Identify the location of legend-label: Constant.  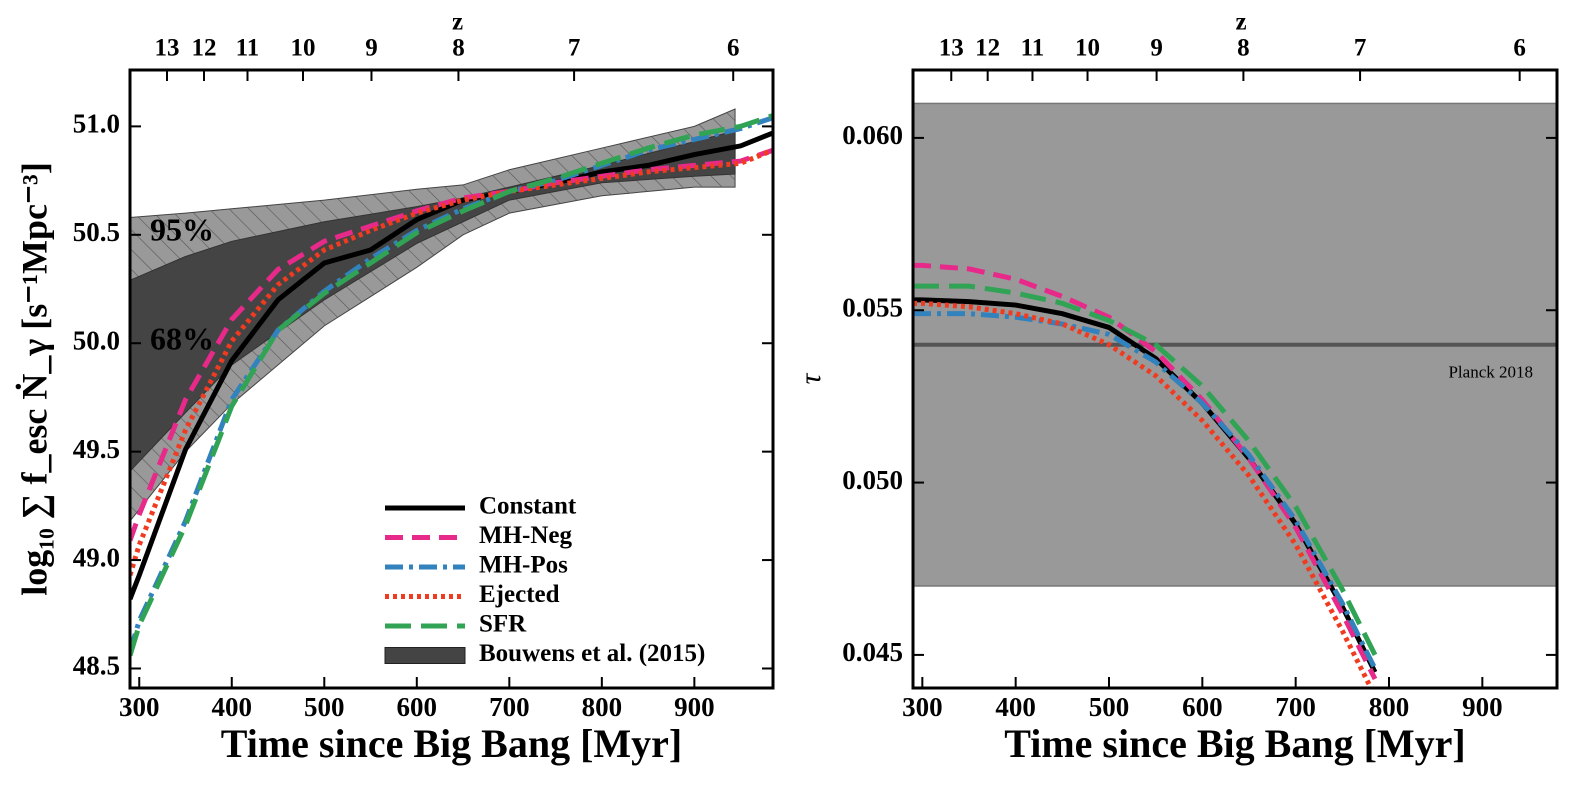
(528, 506).